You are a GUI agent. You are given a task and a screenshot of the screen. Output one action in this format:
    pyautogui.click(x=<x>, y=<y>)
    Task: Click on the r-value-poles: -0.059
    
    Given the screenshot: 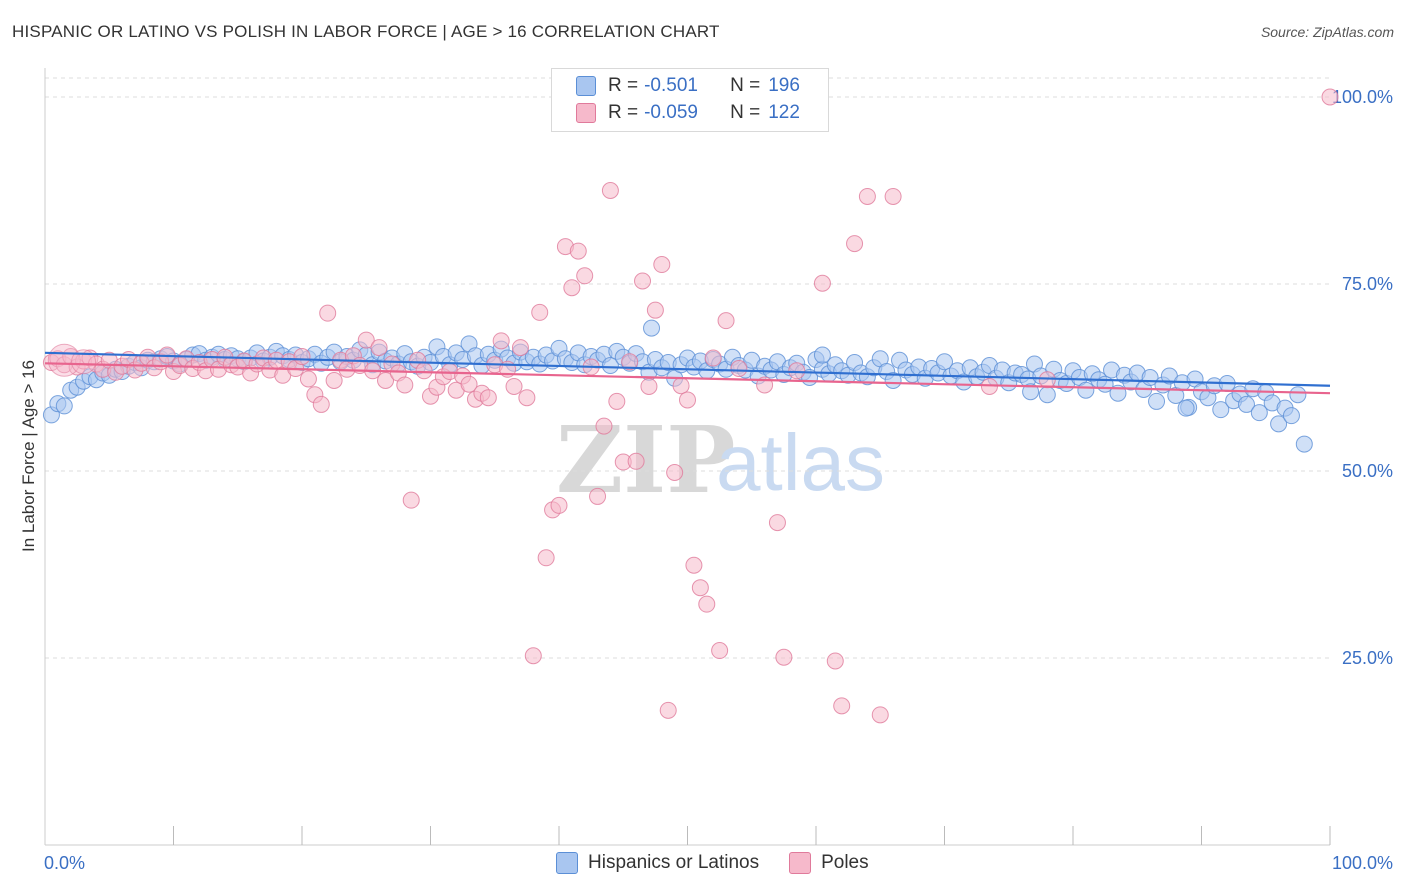 What is the action you would take?
    pyautogui.click(x=671, y=112)
    